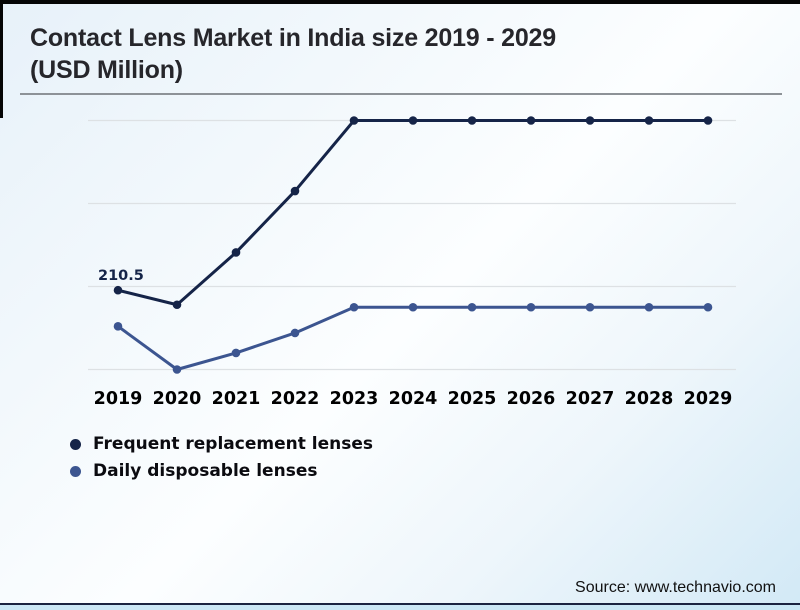 The image size is (800, 610). I want to click on x-axis-label: 2025, so click(472, 399).